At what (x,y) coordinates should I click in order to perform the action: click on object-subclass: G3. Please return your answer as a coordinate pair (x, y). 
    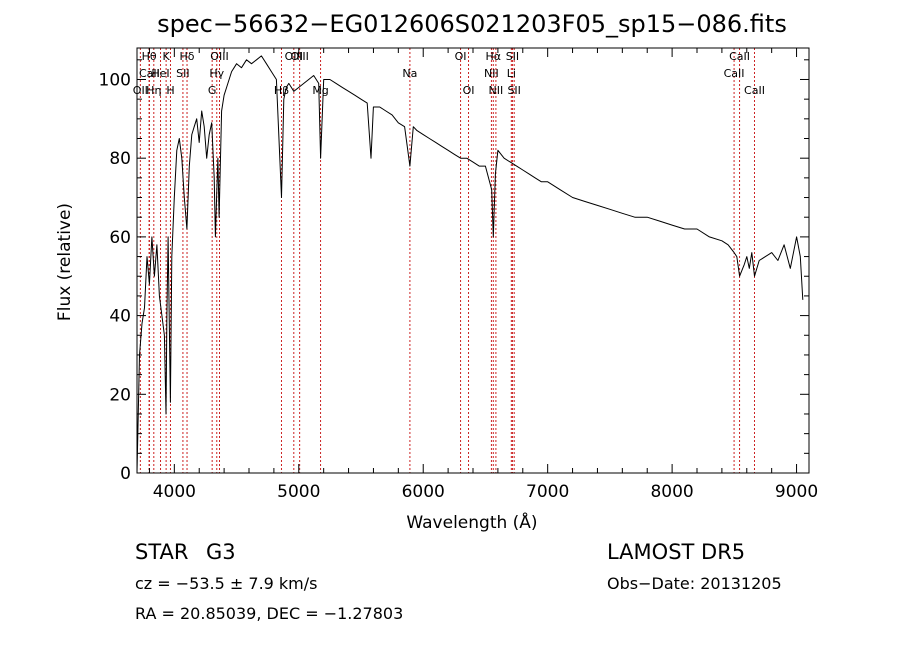
    Looking at the image, I should click on (221, 552).